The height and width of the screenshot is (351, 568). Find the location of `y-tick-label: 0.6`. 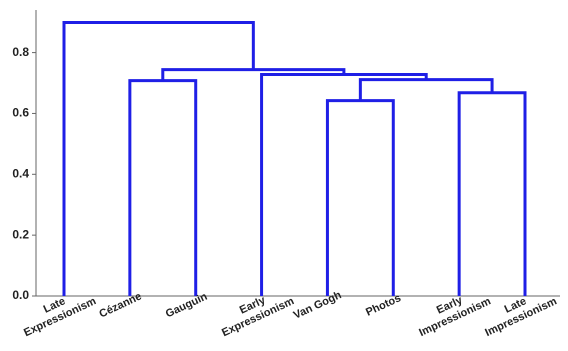

y-tick-label: 0.6 is located at coordinates (20, 113).